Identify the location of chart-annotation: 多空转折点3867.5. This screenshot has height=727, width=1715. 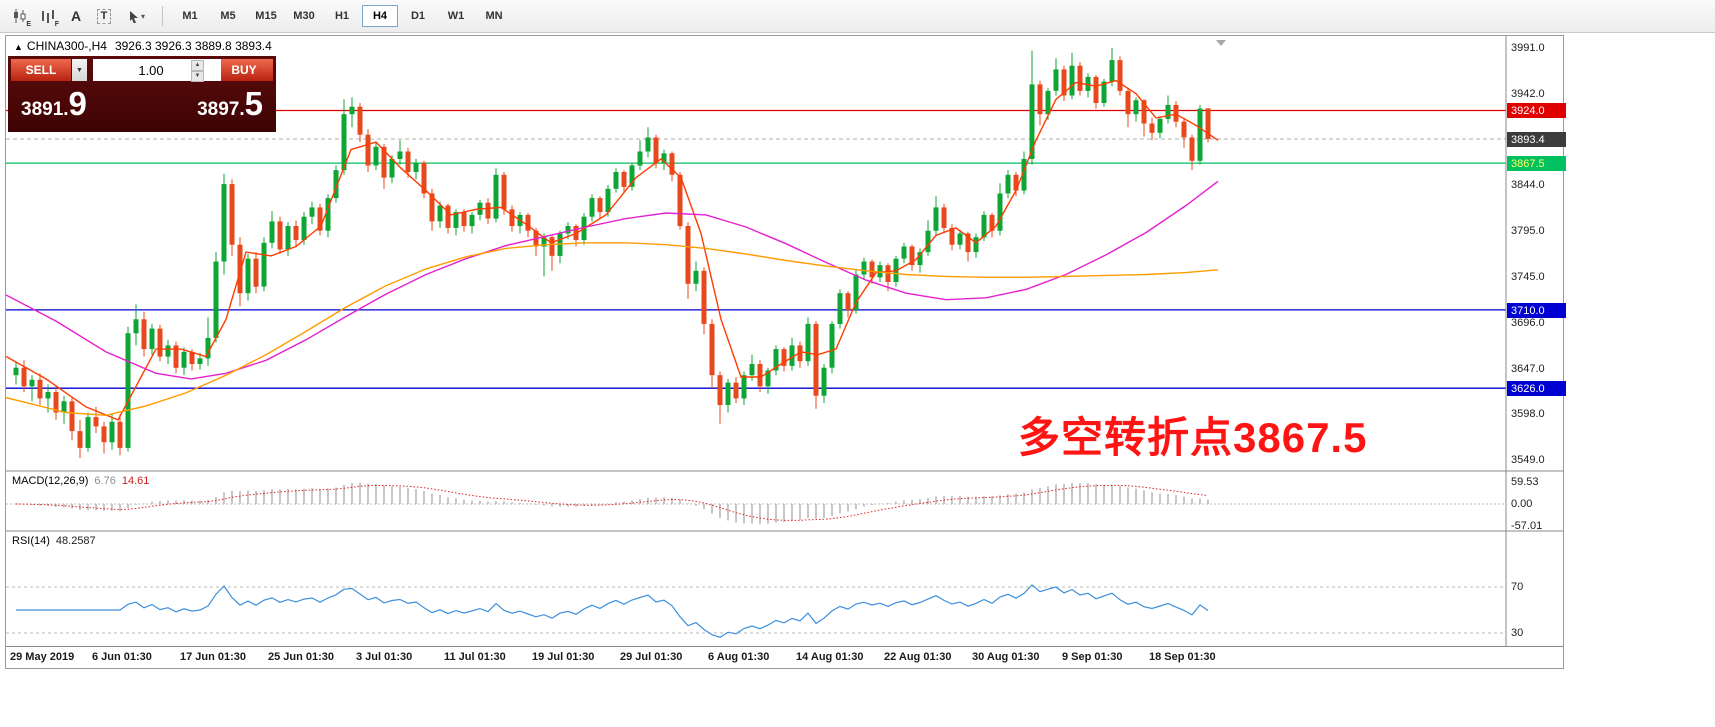
(1193, 437).